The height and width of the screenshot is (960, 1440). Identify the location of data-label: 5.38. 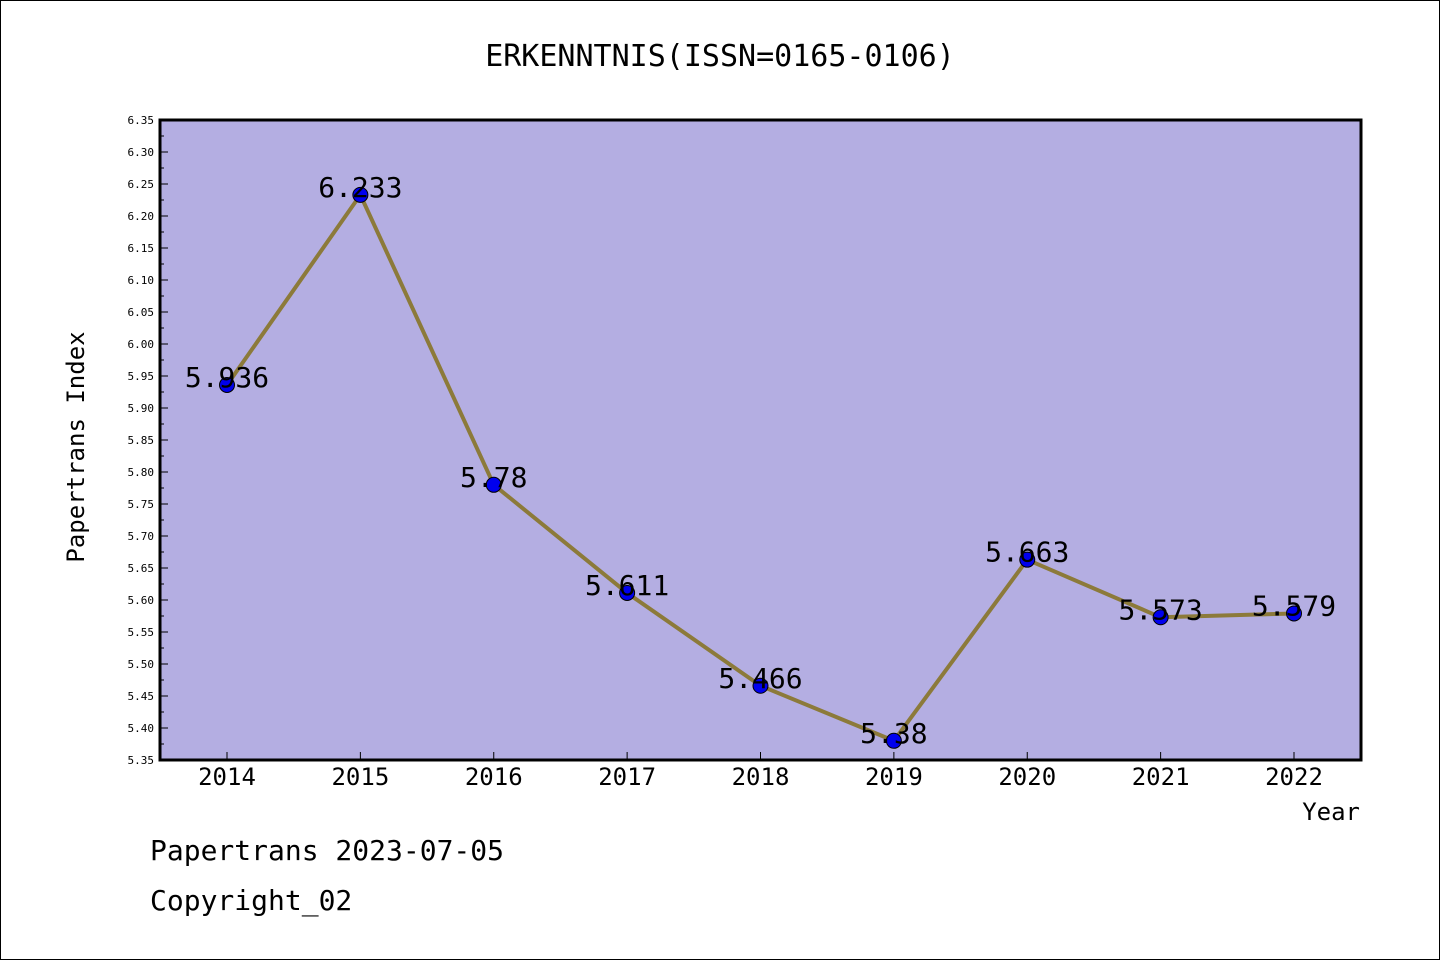
(893, 733).